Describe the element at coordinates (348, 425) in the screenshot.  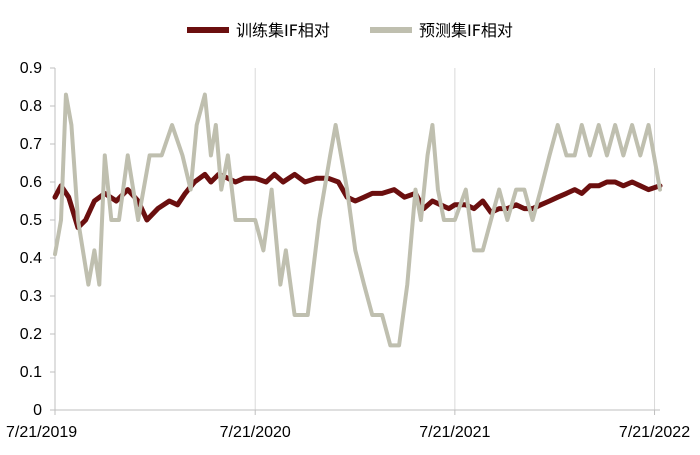
I see `x-axis: 7/21/2019 7/21/2020 7/21/2021 7/21/2022` at that location.